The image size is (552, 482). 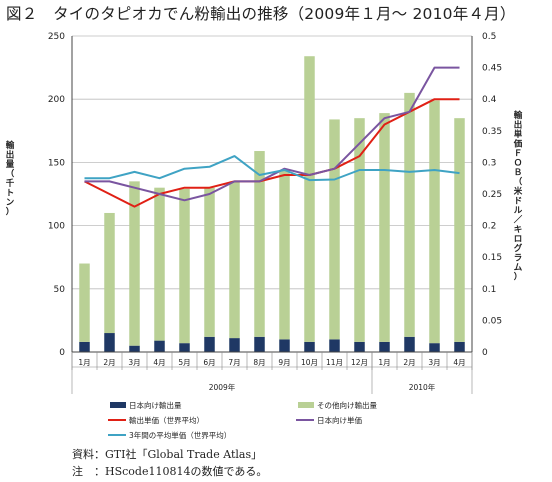 What do you see at coordinates (306, 405) in the screenshot?
I see `legend-swatch` at bounding box center [306, 405].